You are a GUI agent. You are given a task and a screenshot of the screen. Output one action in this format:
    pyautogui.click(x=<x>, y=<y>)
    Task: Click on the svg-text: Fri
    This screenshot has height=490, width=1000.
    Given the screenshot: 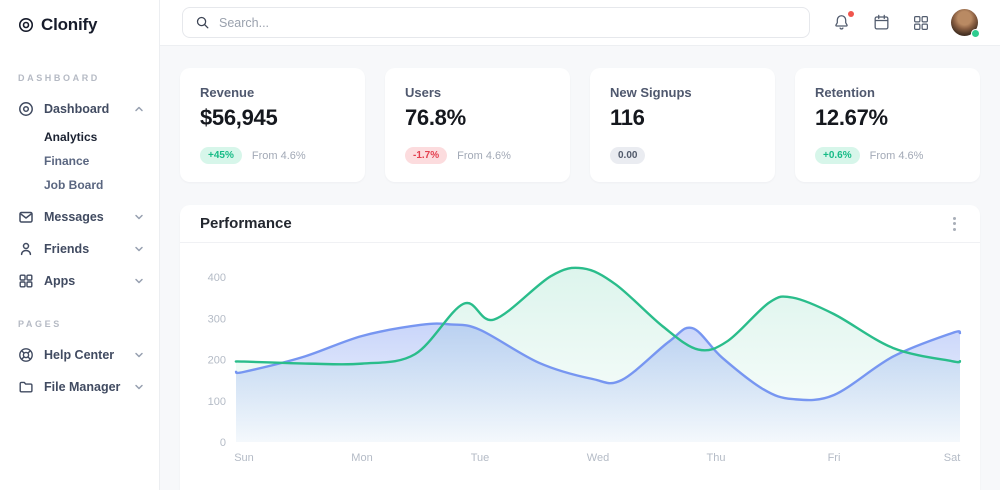 What is the action you would take?
    pyautogui.click(x=834, y=458)
    